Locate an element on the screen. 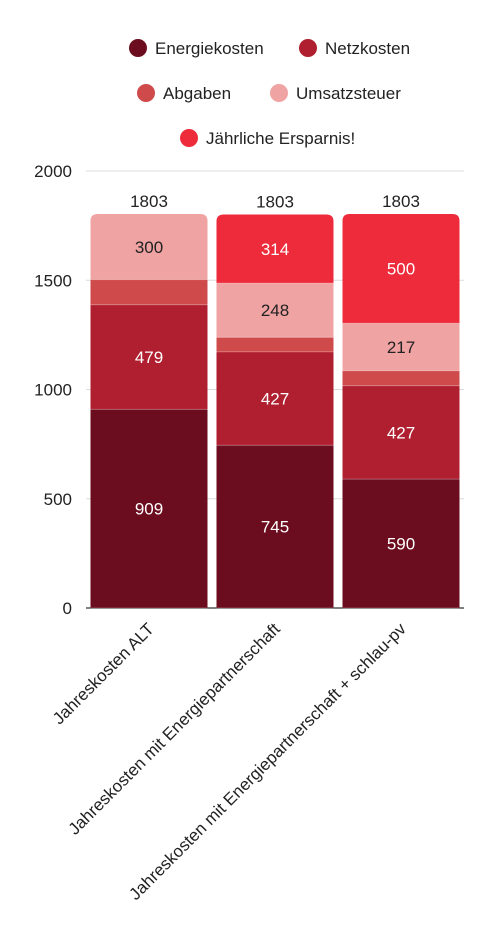  data-label: 248 is located at coordinates (275, 310).